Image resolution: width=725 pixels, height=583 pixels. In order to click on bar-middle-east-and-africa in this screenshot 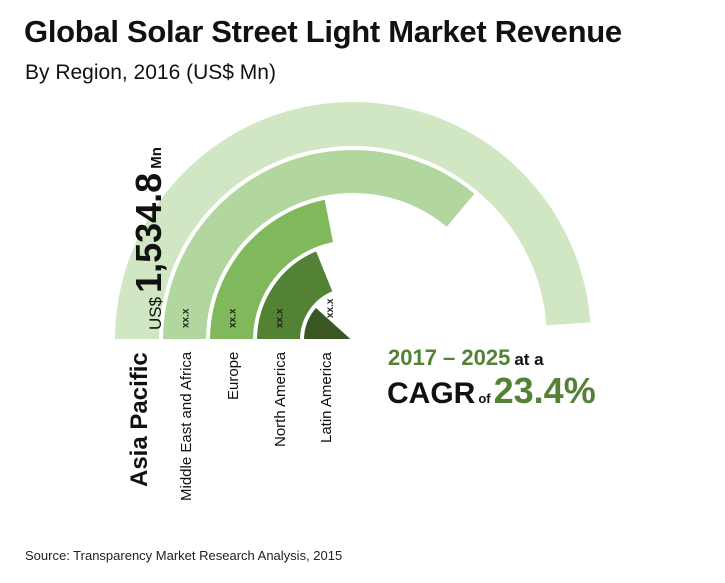, I will do `click(319, 244)`.